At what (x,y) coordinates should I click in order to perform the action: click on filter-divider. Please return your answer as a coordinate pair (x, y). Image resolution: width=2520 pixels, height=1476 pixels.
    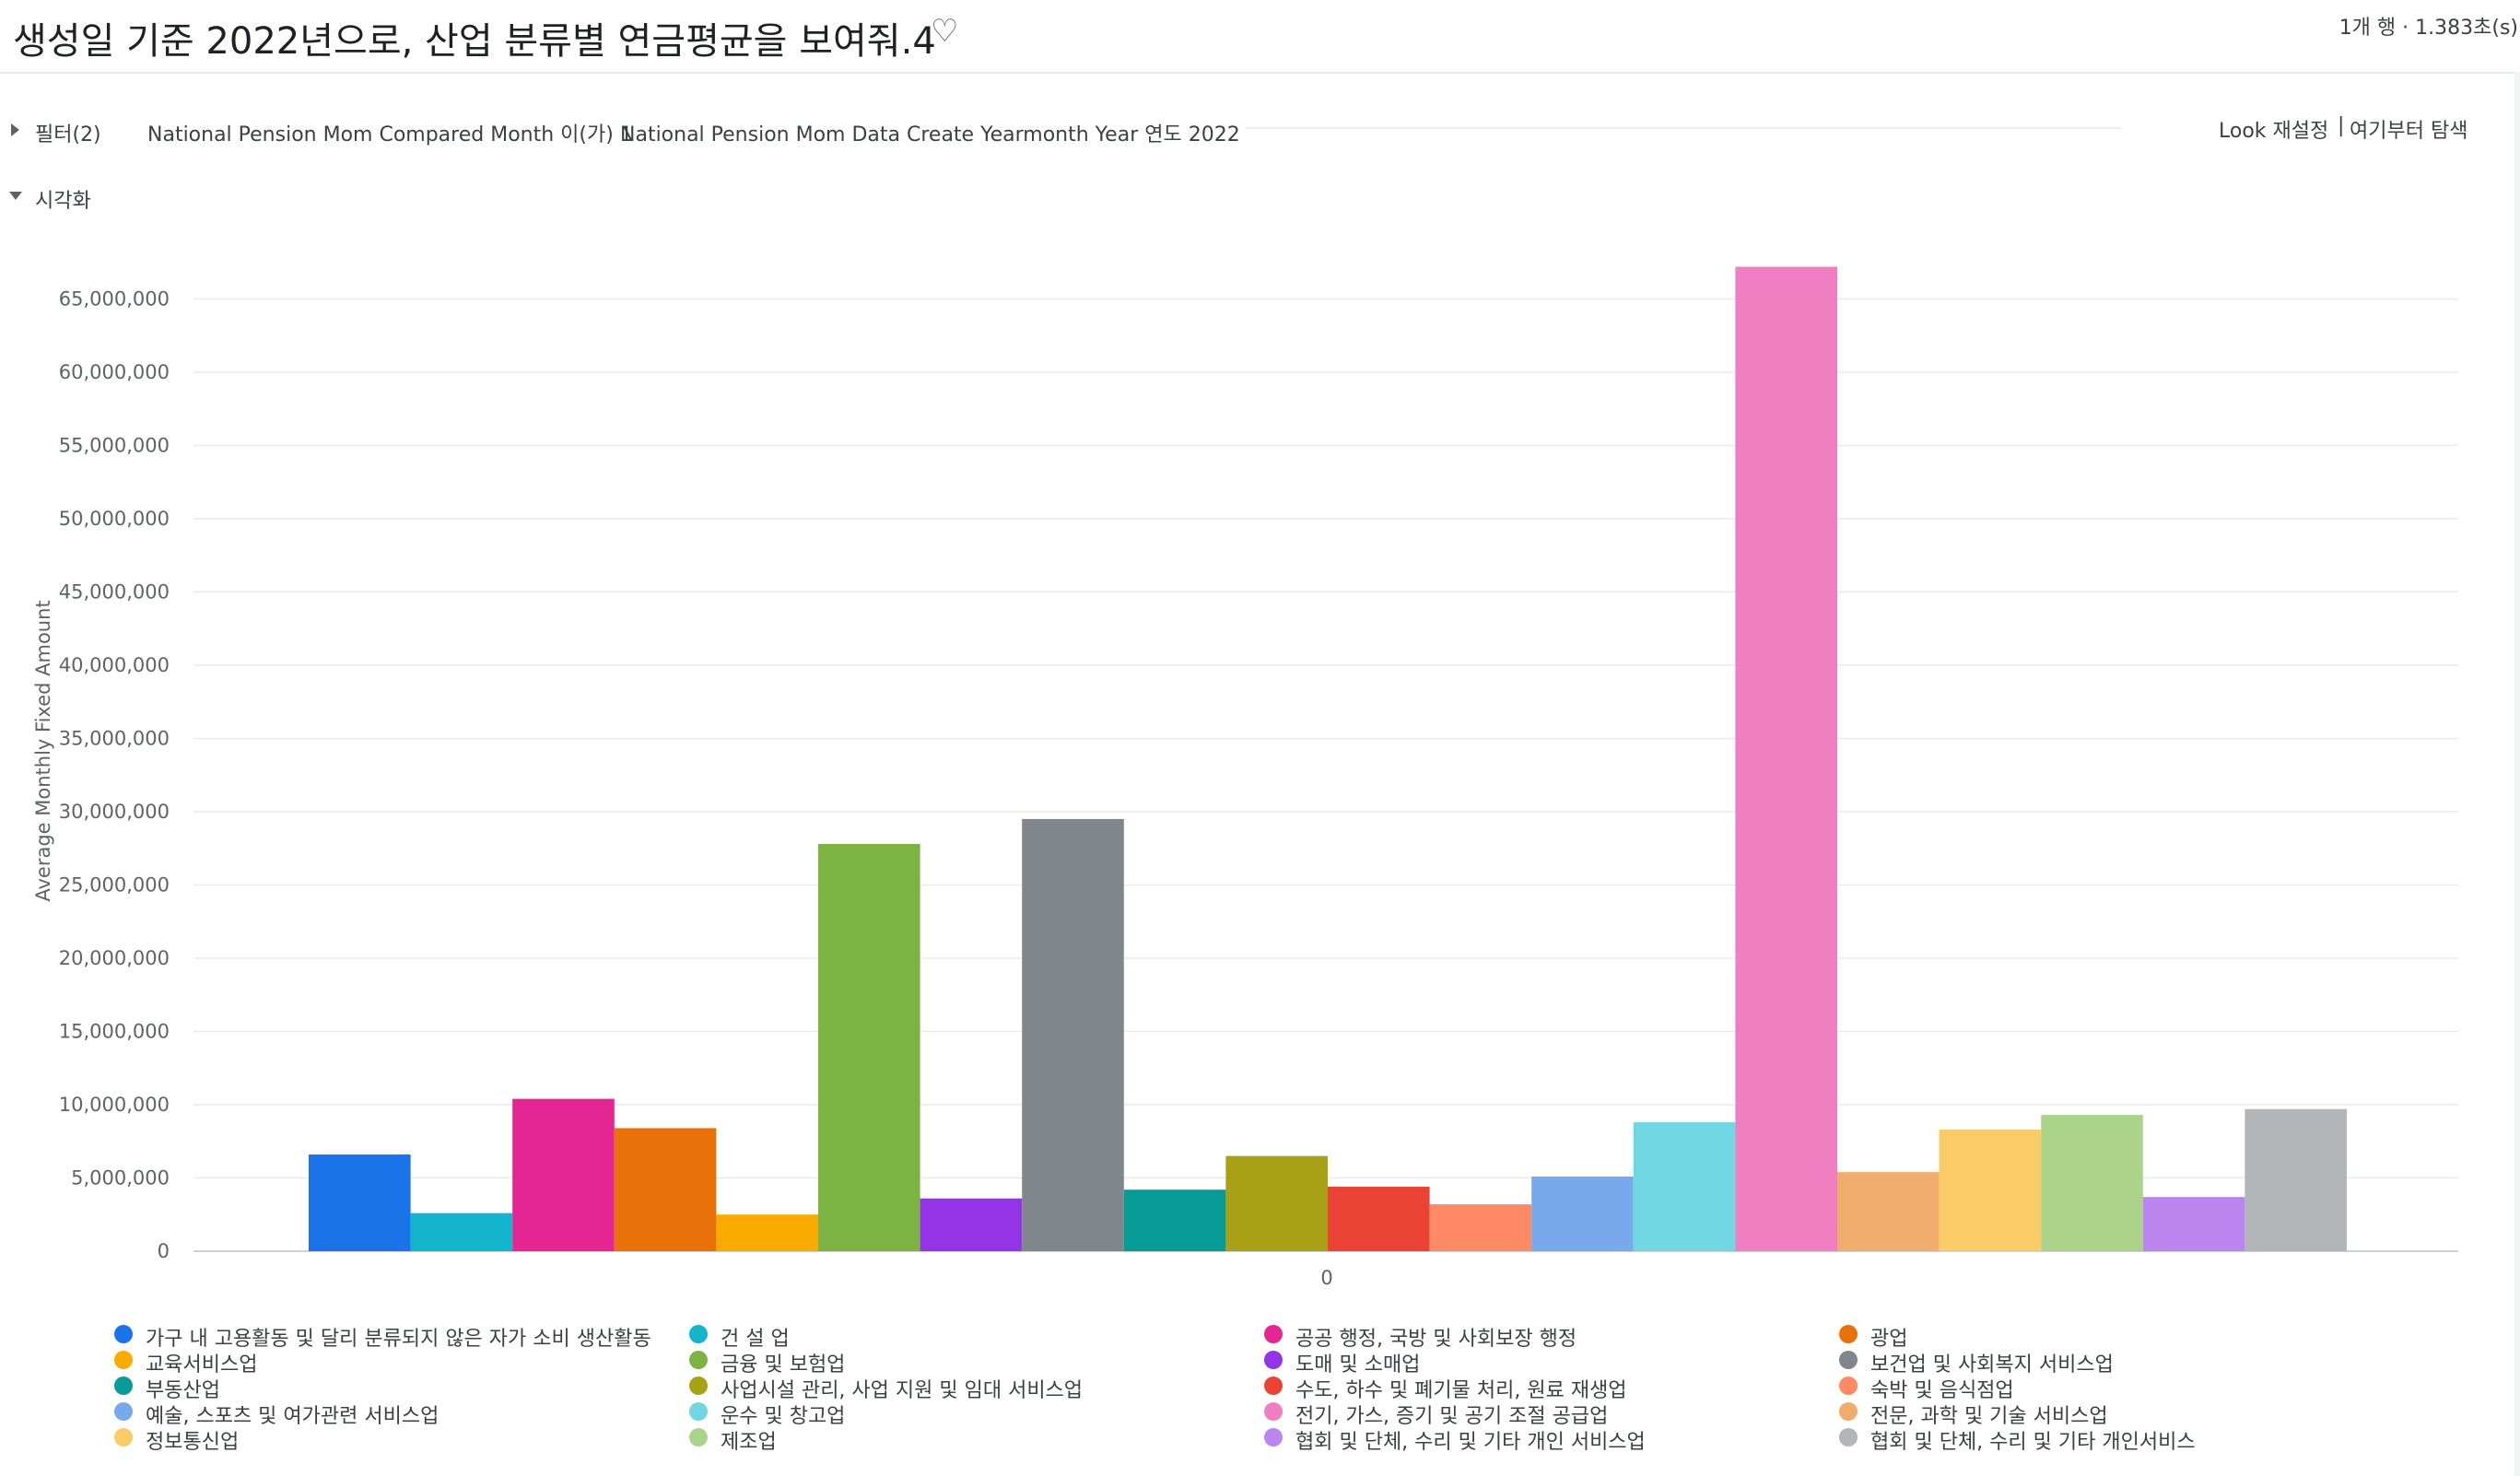
    Looking at the image, I should click on (1683, 128).